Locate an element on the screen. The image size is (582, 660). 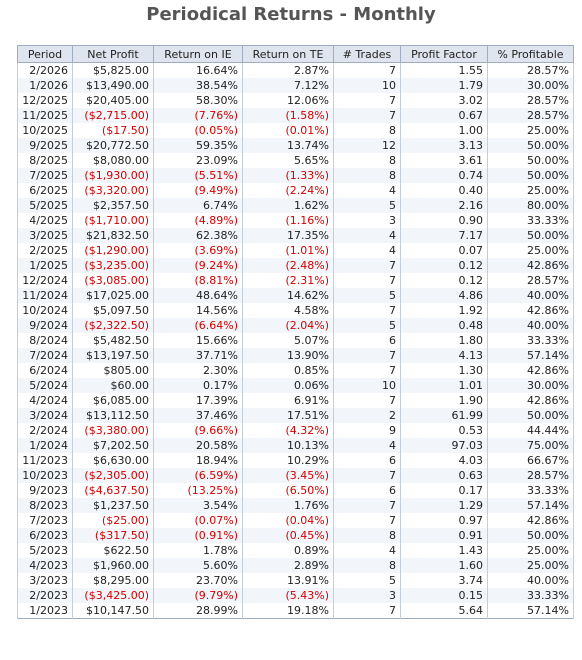
table-cell: 1.92 is located at coordinates (444, 310).